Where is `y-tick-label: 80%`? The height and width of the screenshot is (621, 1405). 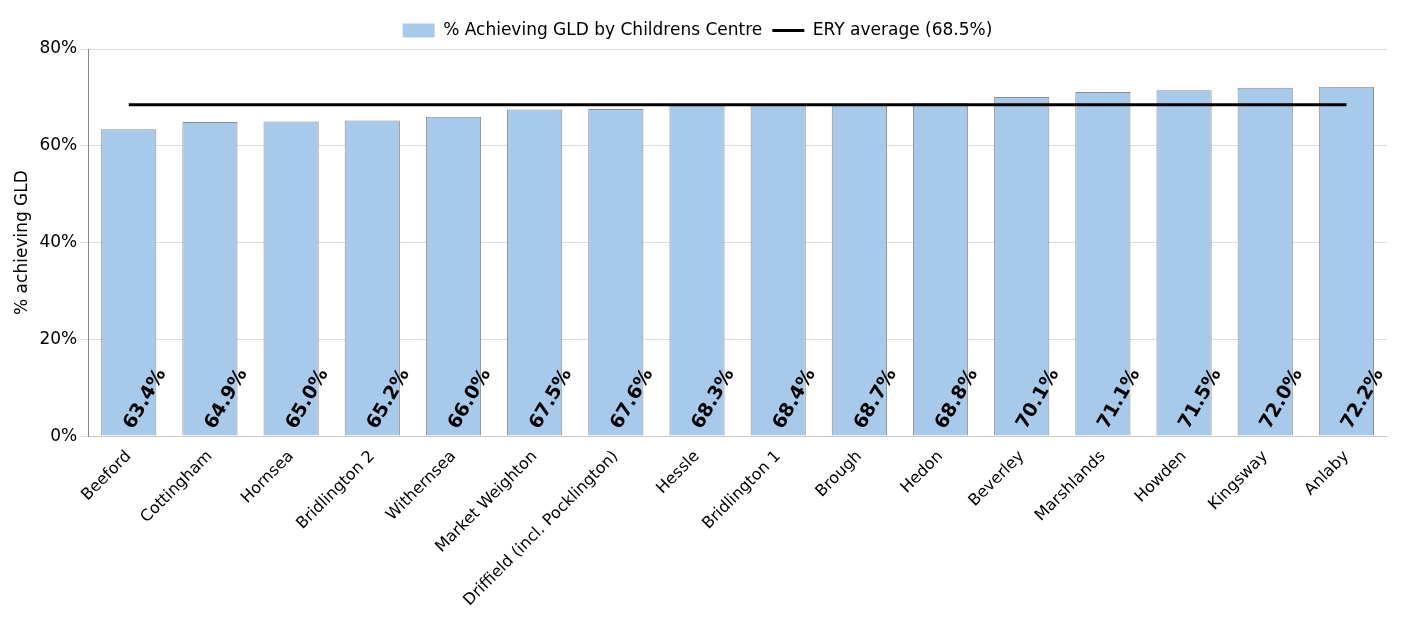 y-tick-label: 80% is located at coordinates (58, 47).